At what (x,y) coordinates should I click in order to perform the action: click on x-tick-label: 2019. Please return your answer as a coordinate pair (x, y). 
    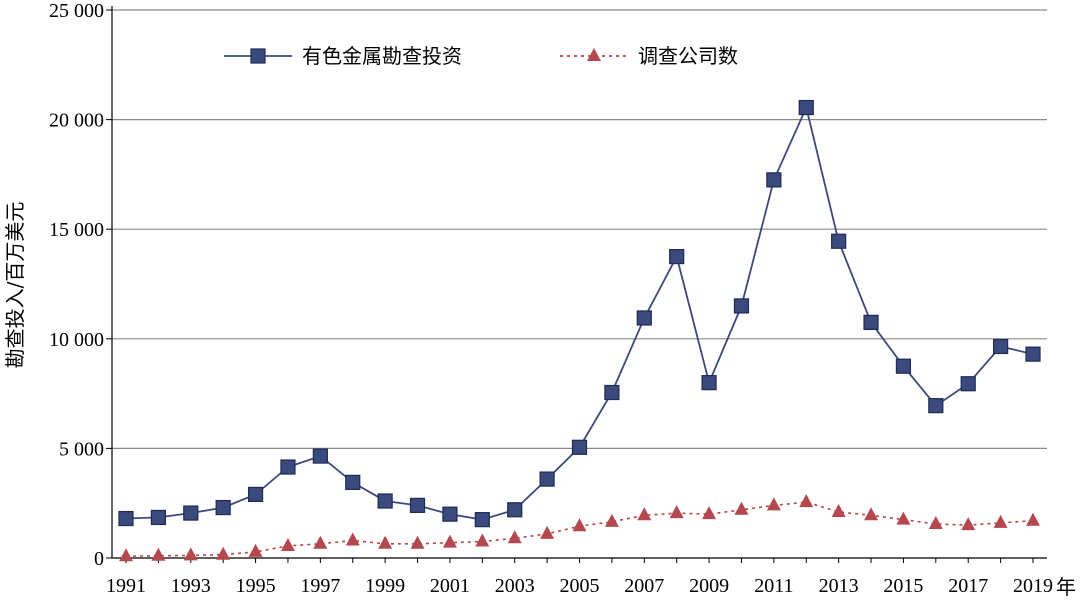
    Looking at the image, I should click on (1033, 586).